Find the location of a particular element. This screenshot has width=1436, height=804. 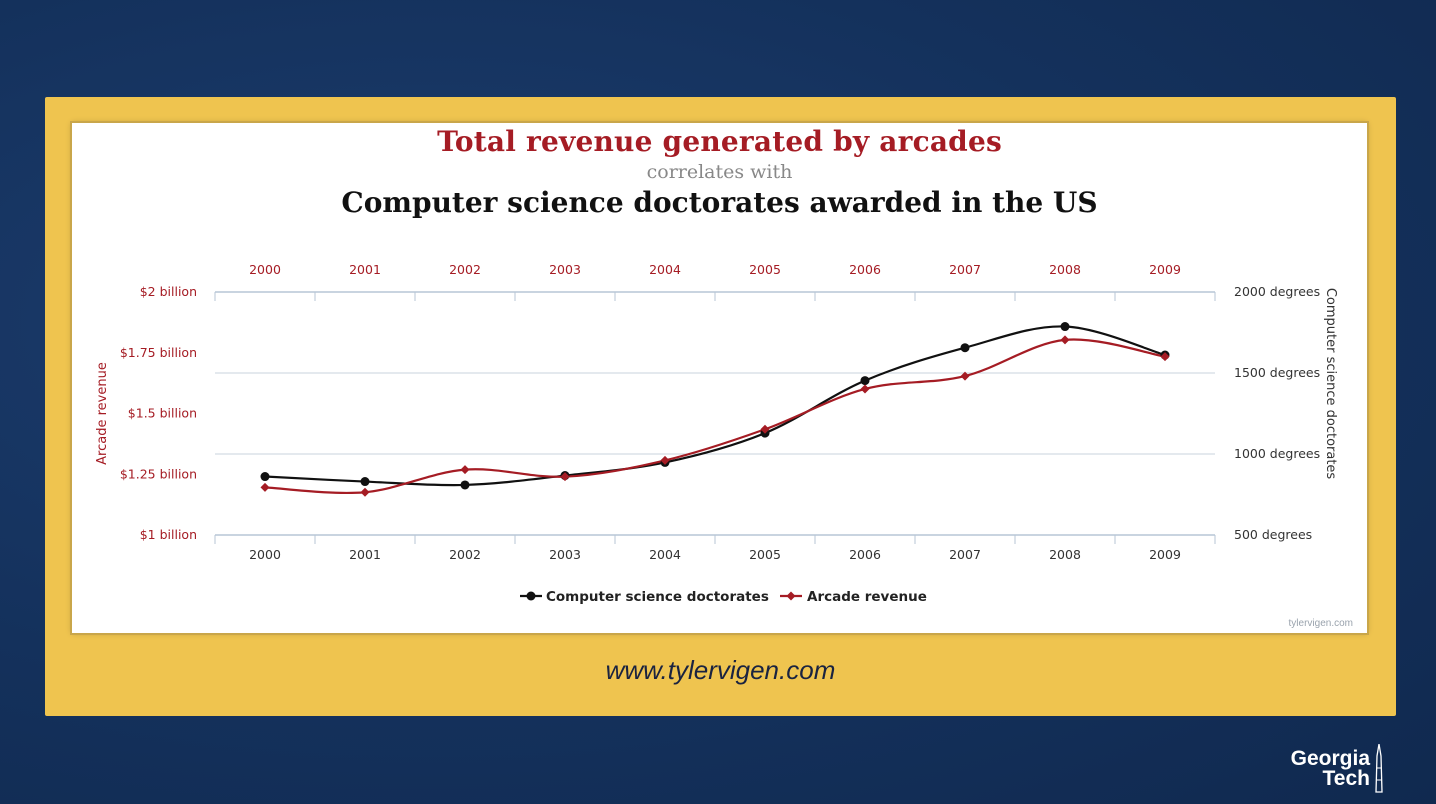

top-x-tick-label: 2007 is located at coordinates (965, 269).